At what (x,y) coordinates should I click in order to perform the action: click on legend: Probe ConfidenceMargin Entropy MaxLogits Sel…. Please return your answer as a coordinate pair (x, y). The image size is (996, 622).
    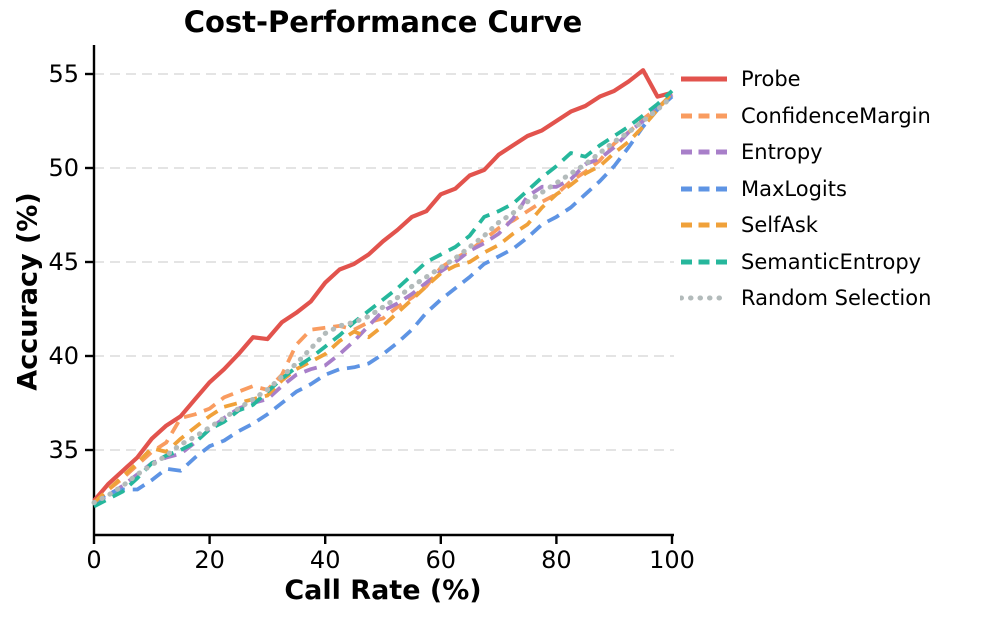
    Looking at the image, I should click on (805, 189).